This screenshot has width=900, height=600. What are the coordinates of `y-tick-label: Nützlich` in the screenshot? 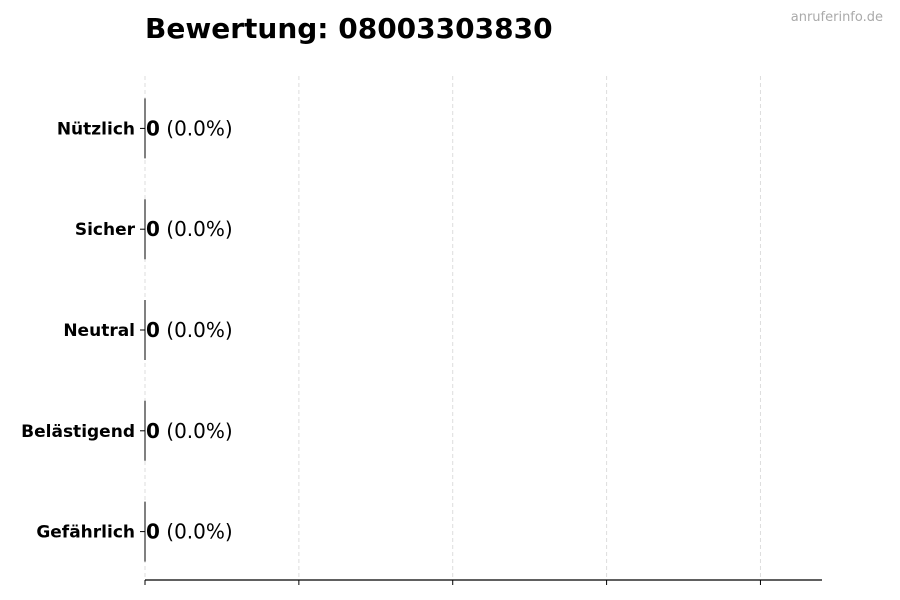 It's located at (96, 129).